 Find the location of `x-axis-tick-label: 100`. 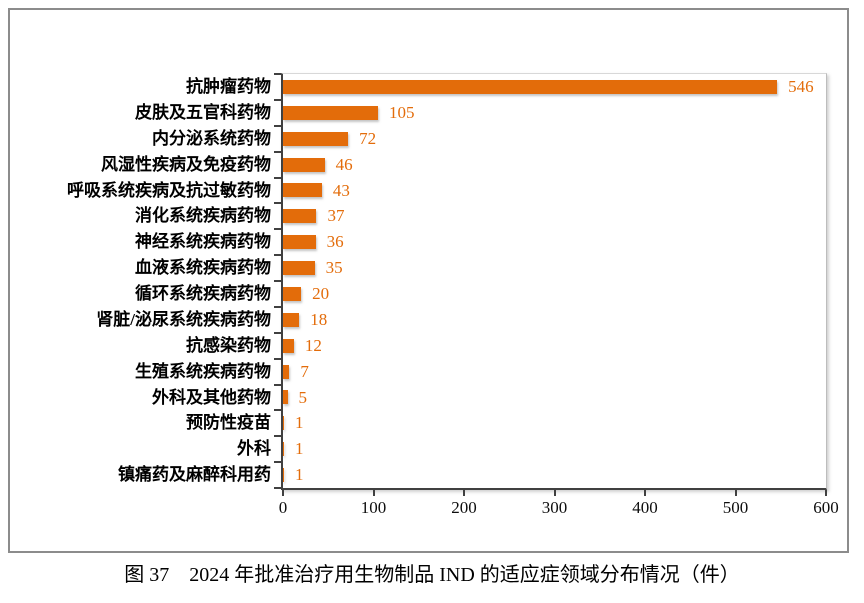

x-axis-tick-label: 100 is located at coordinates (373, 507).